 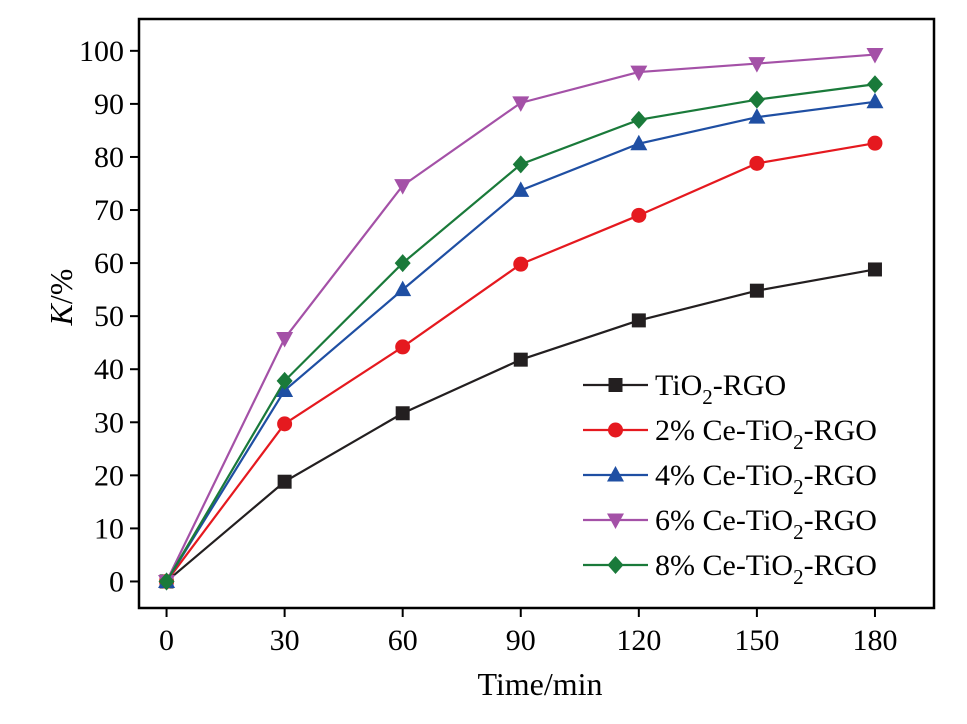 I want to click on x-tick-label: 0, so click(x=166, y=640).